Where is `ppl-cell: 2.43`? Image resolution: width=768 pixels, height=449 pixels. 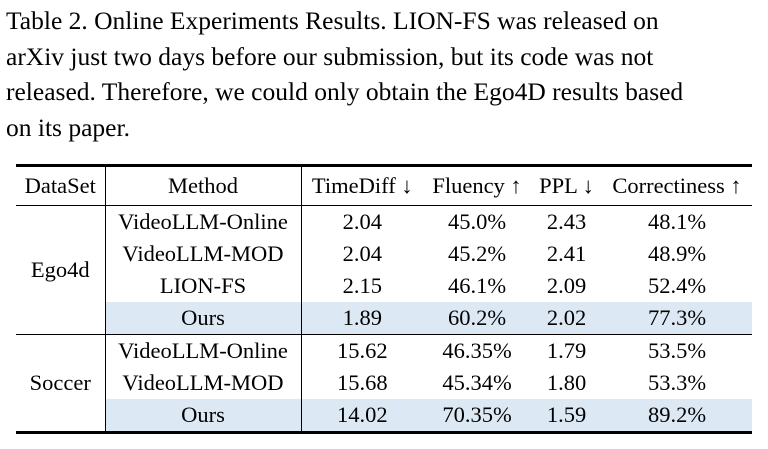
ppl-cell: 2.43 is located at coordinates (566, 221).